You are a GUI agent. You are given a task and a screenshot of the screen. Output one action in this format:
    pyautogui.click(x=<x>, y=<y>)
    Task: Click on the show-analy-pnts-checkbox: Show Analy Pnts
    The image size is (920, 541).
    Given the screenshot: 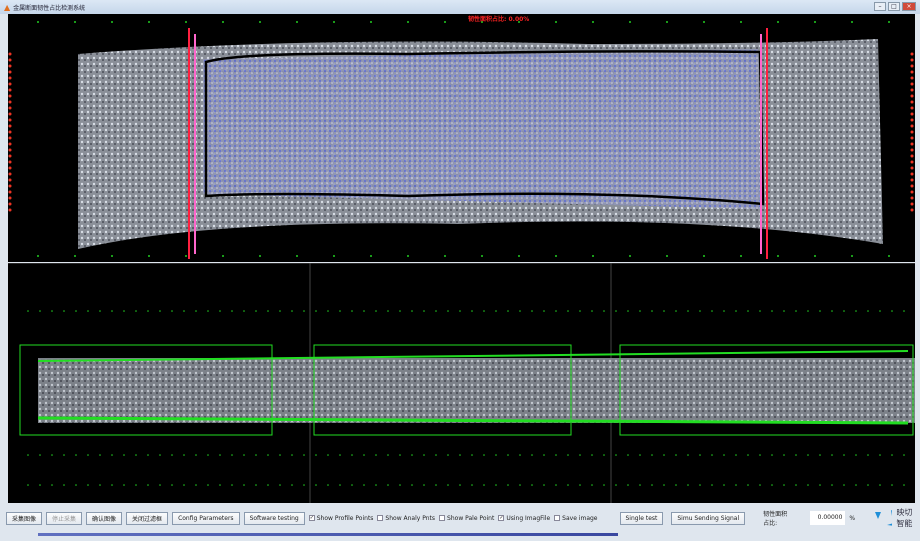 What is the action you would take?
    pyautogui.click(x=406, y=518)
    